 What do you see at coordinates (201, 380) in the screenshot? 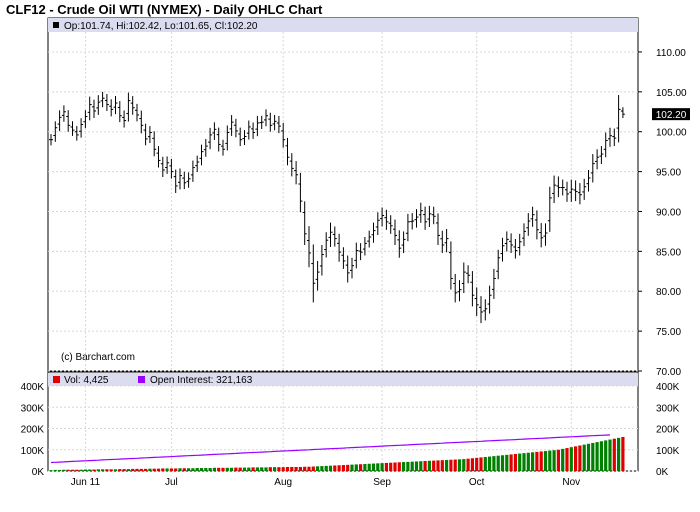
I see `open-interest-legend: Open Interest: 321,163` at bounding box center [201, 380].